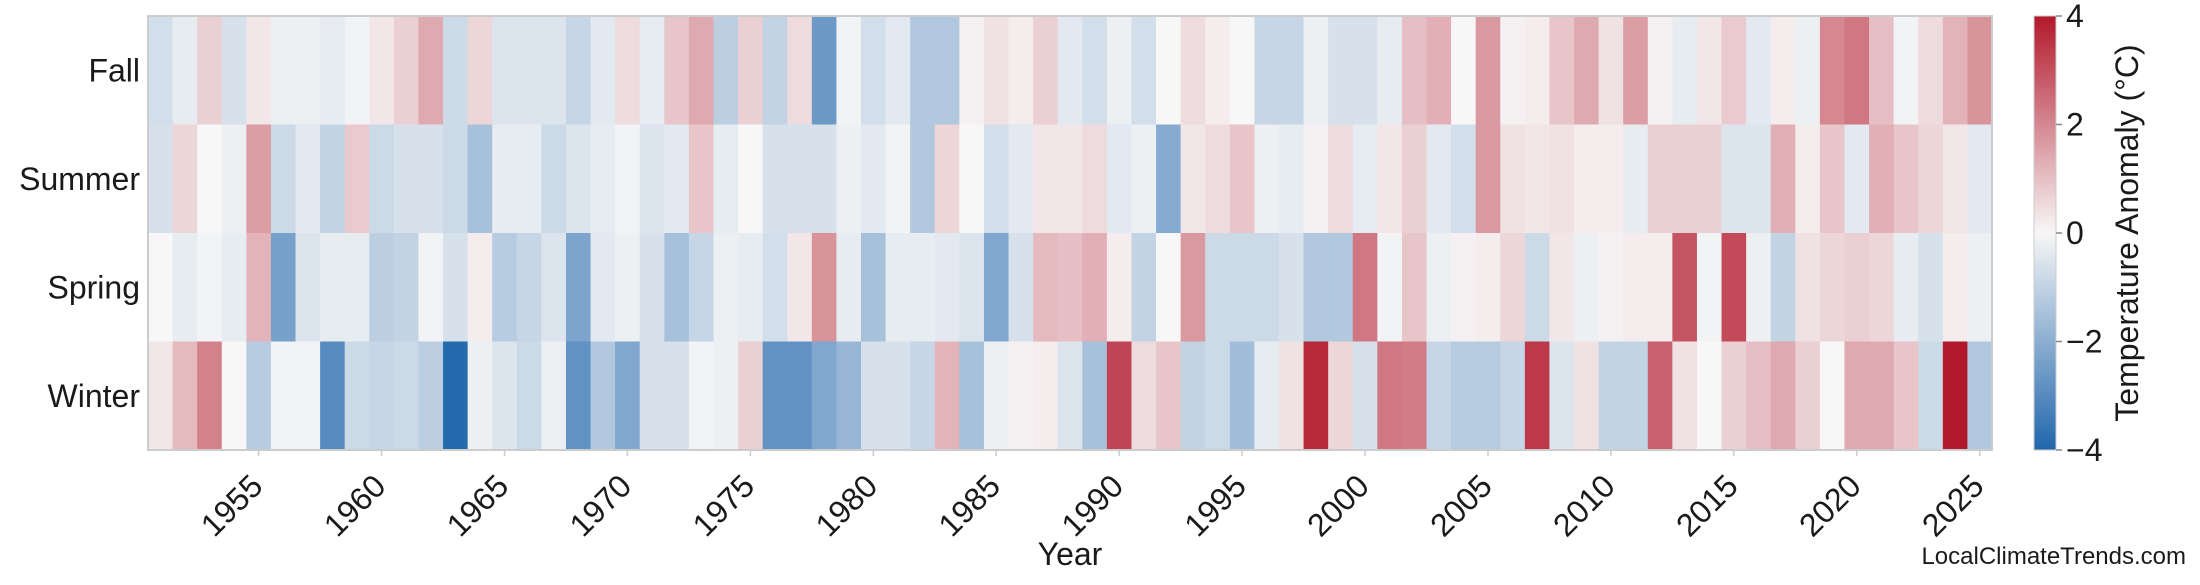 The height and width of the screenshot is (585, 2200). What do you see at coordinates (923, 288) in the screenshot?
I see `heatmap-cell-spring-1982` at bounding box center [923, 288].